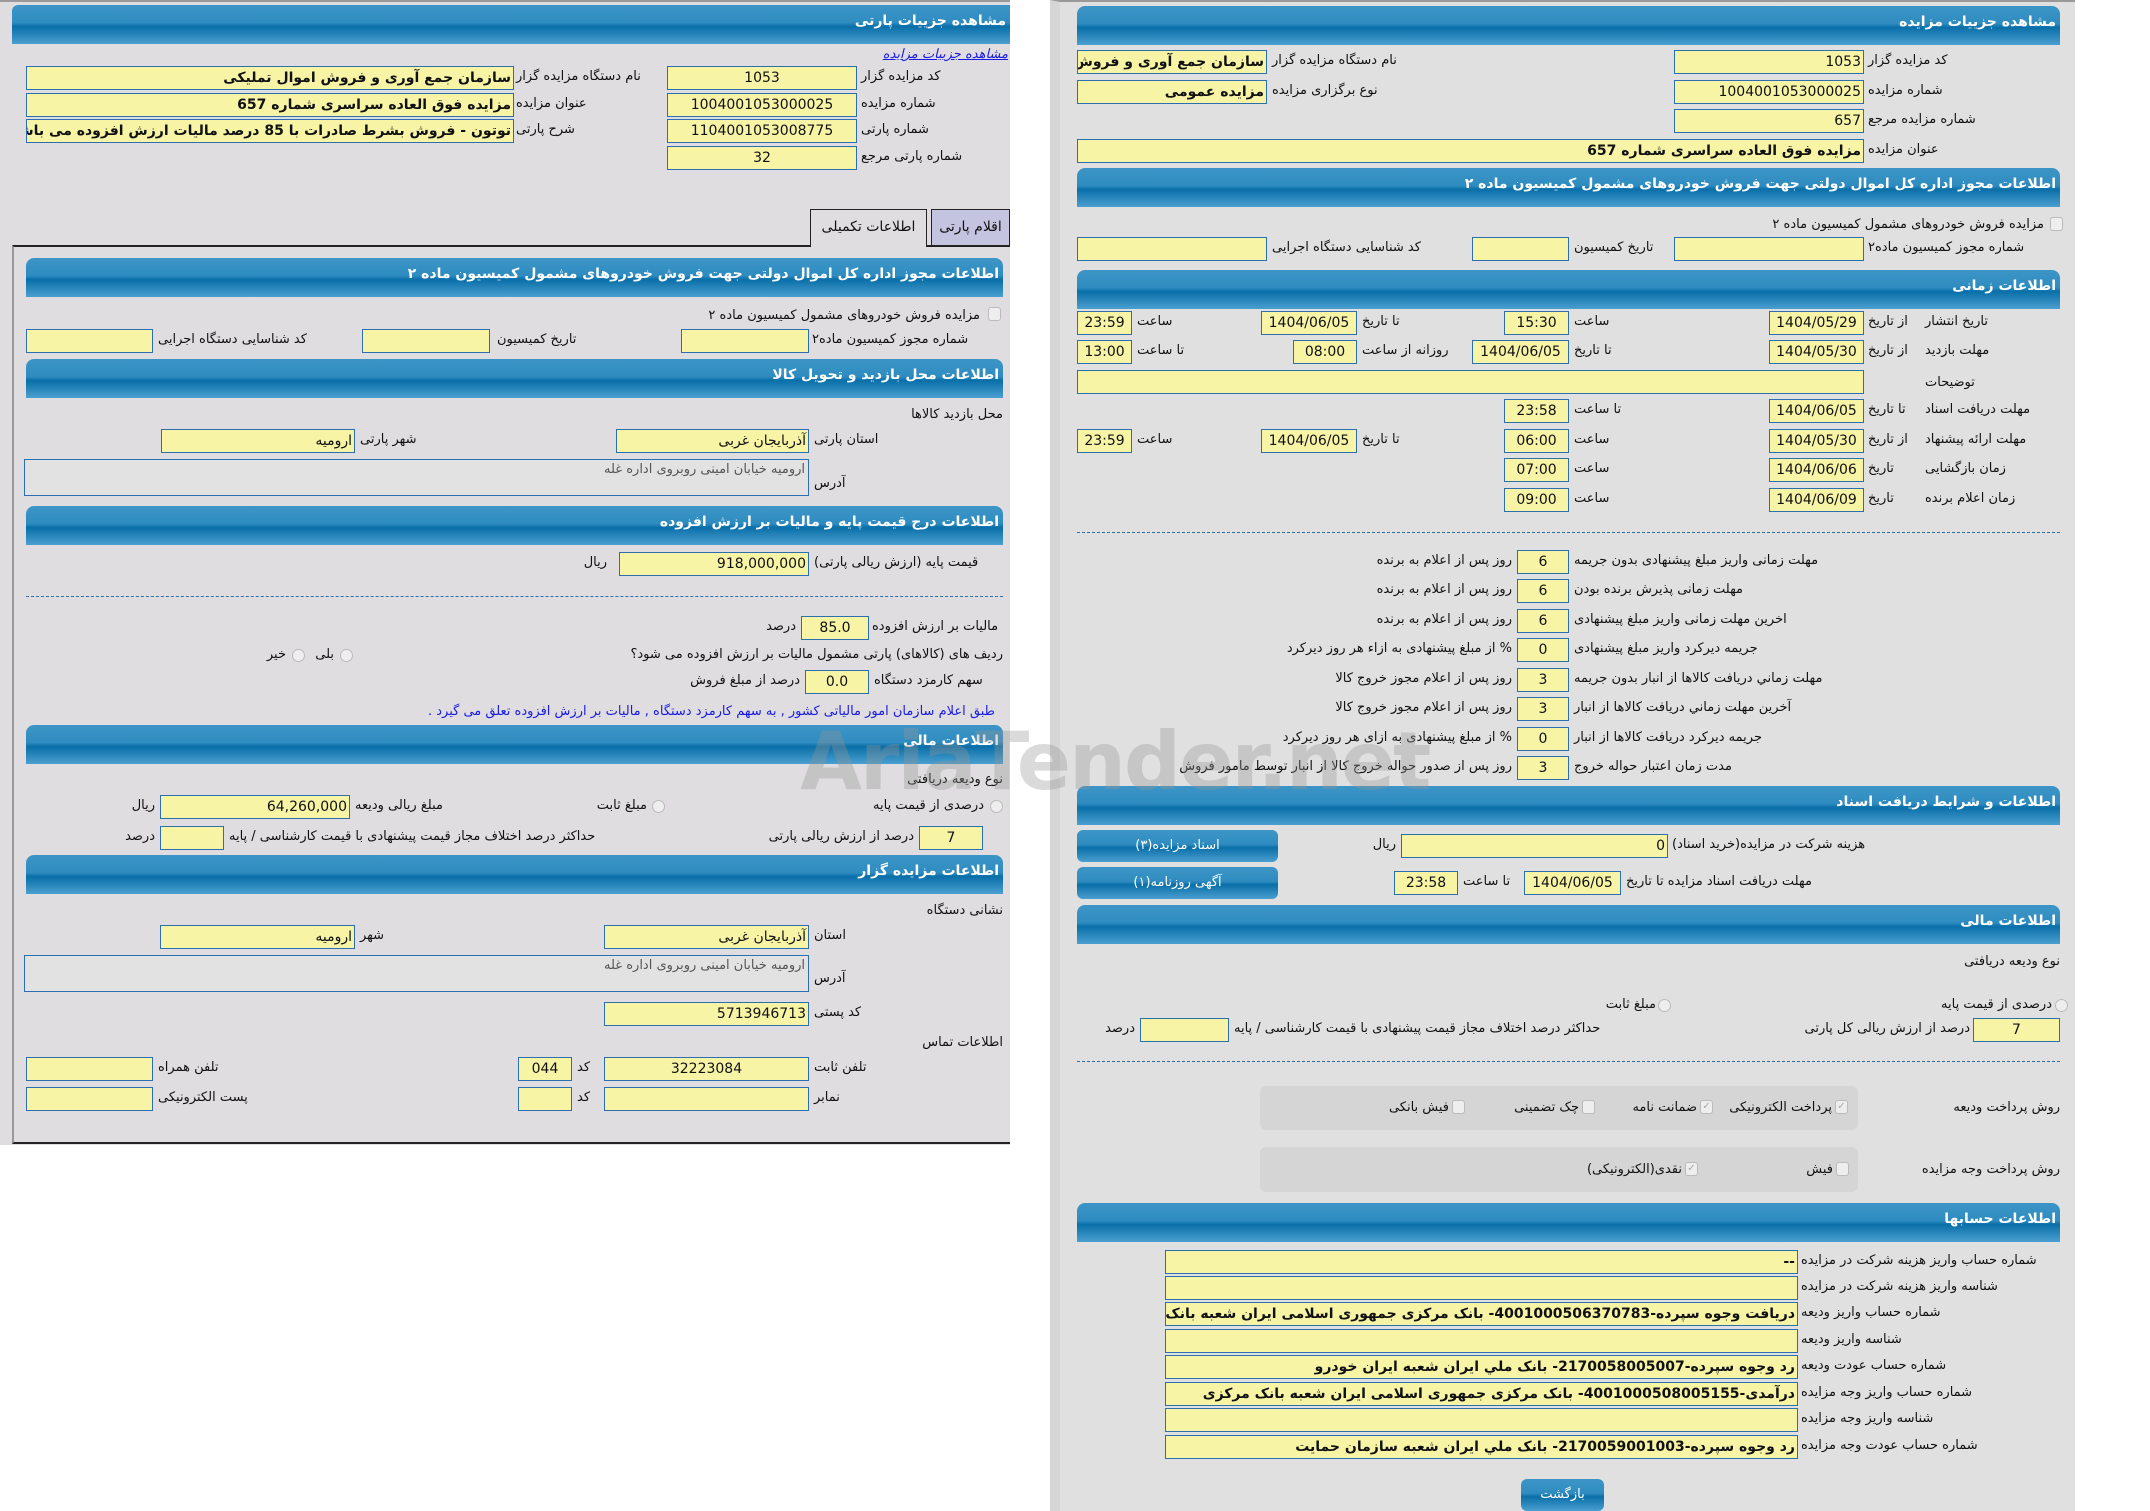 The width and height of the screenshot is (2150, 1511). What do you see at coordinates (1680, 619) in the screenshot?
I see `deadline-label: اخرین مهلت زمانی واریز مبلغ پیشنهادی` at bounding box center [1680, 619].